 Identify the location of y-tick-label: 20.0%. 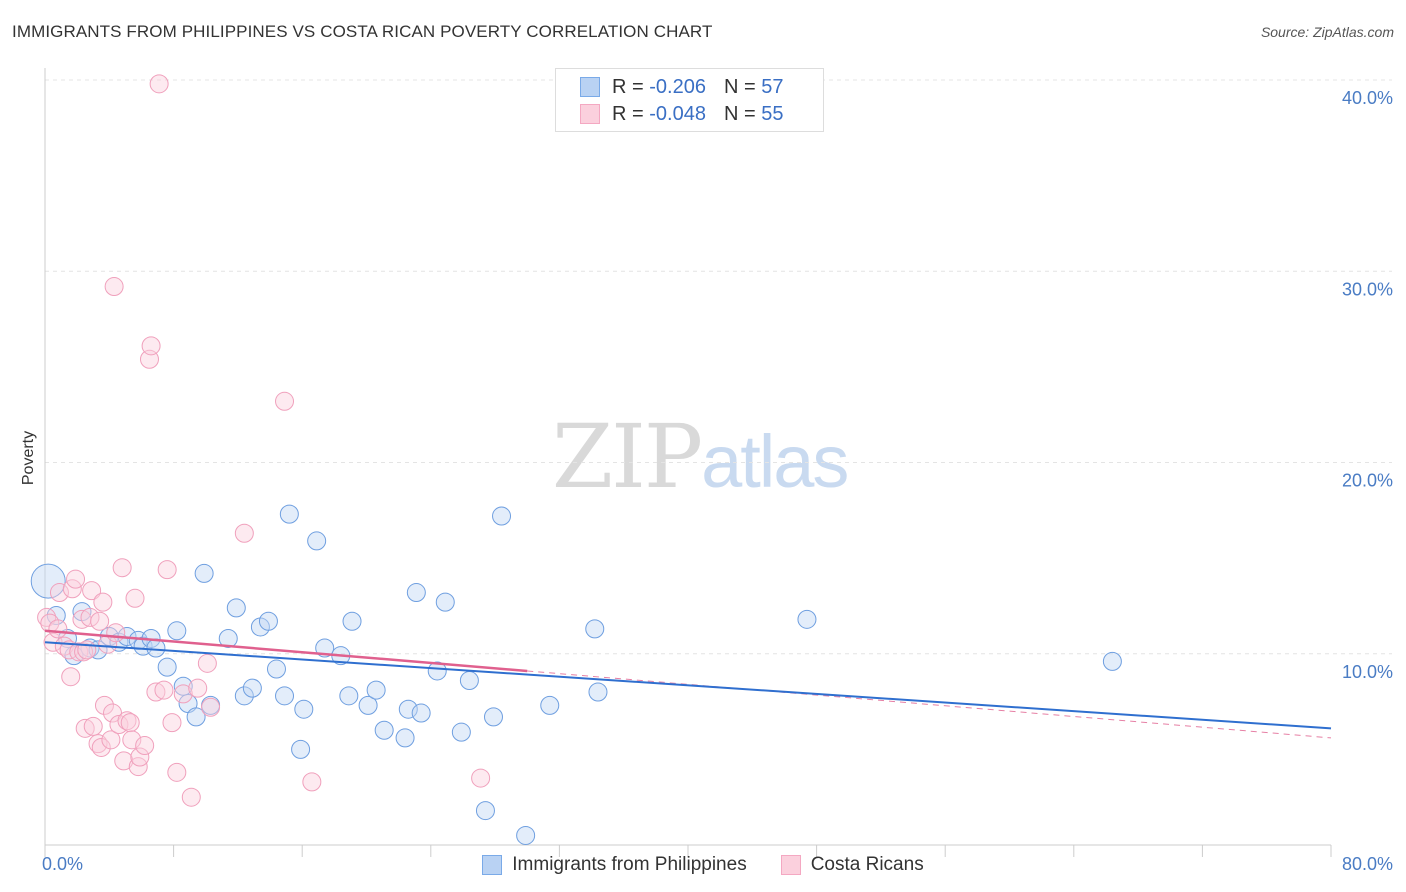
(1367, 481).